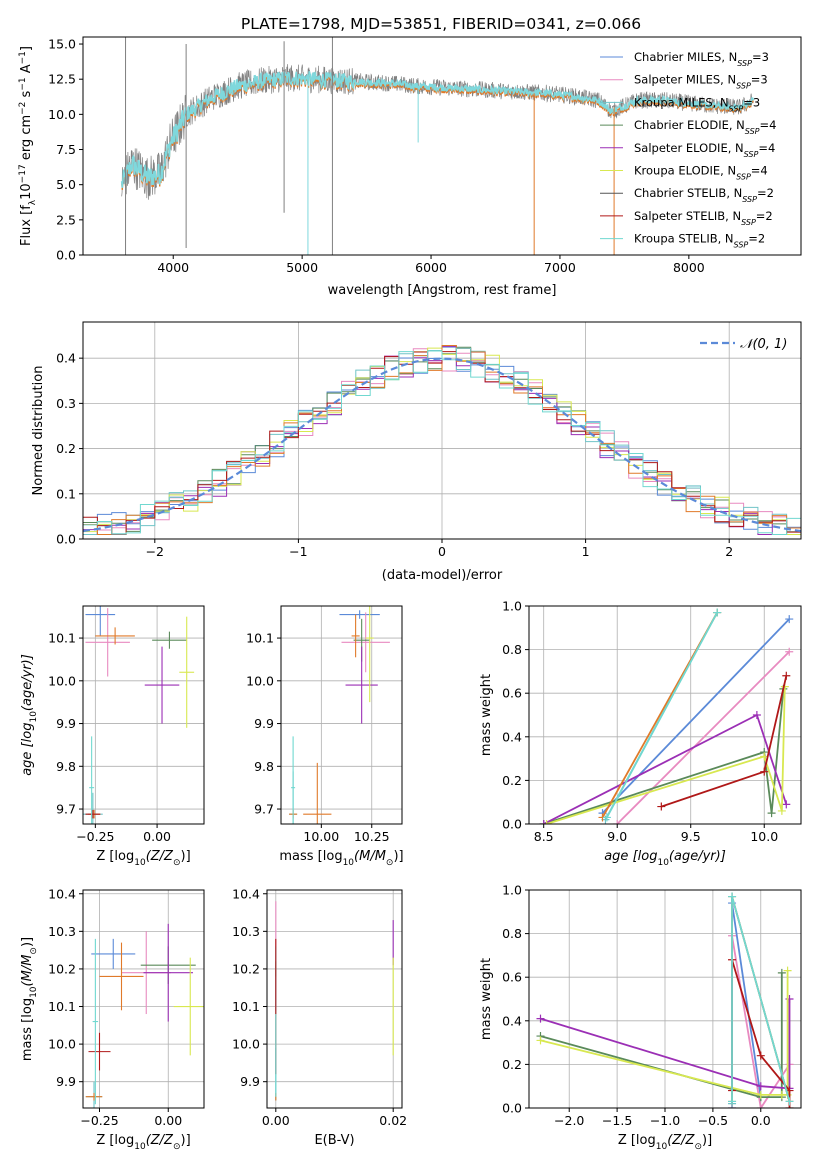 This screenshot has width=819, height=1170. I want to click on weight-vs-age-y-axis-label: mass weight, so click(486, 715).